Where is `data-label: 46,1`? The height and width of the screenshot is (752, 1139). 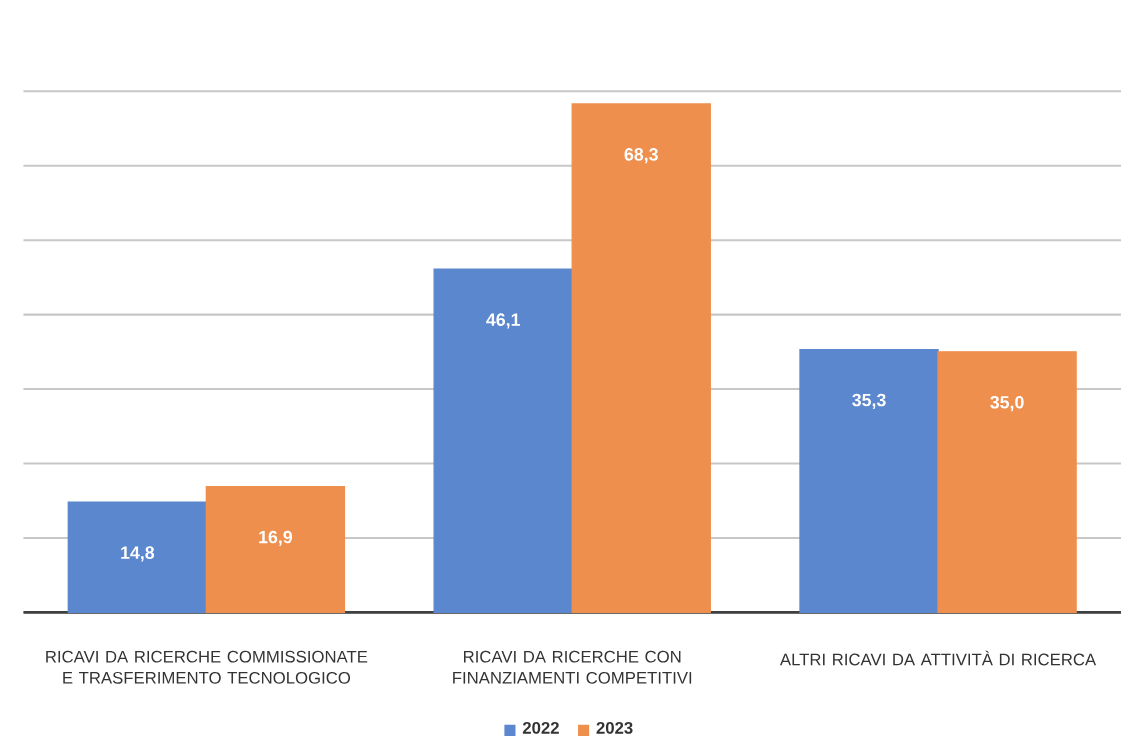 data-label: 46,1 is located at coordinates (503, 321).